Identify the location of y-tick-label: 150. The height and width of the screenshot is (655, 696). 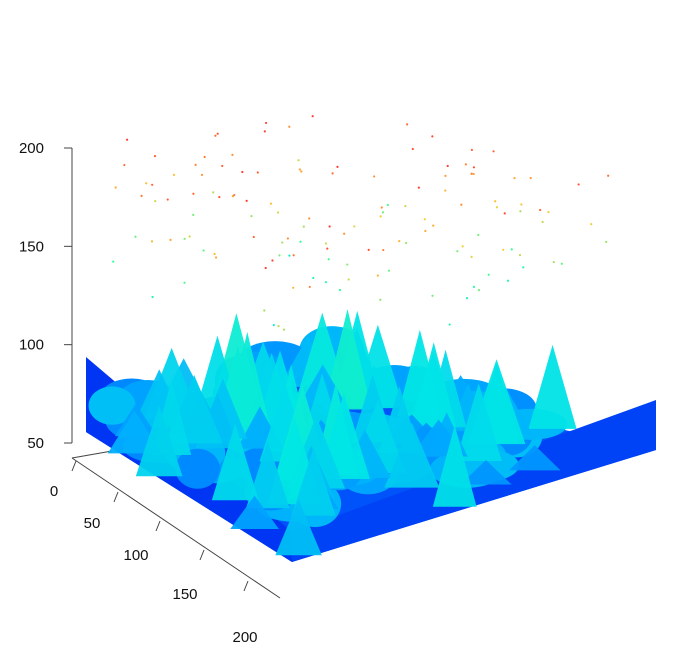
(184, 594).